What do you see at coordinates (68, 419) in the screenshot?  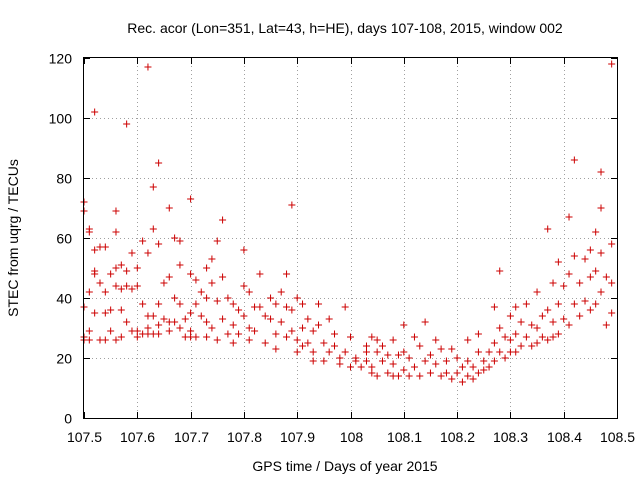 I see `y-tick-label: 0` at bounding box center [68, 419].